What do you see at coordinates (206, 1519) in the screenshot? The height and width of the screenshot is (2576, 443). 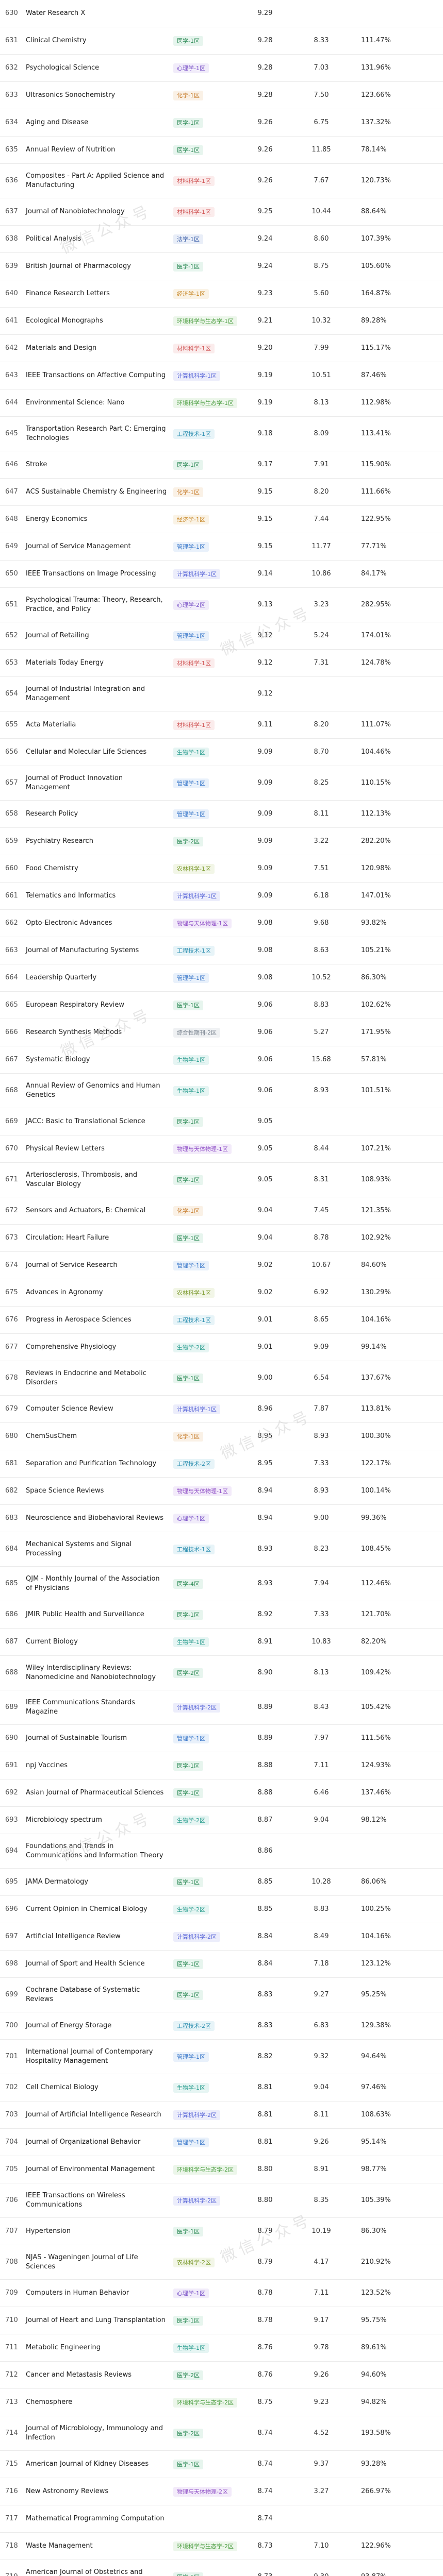 I see `category-cell: 心理学-1区` at bounding box center [206, 1519].